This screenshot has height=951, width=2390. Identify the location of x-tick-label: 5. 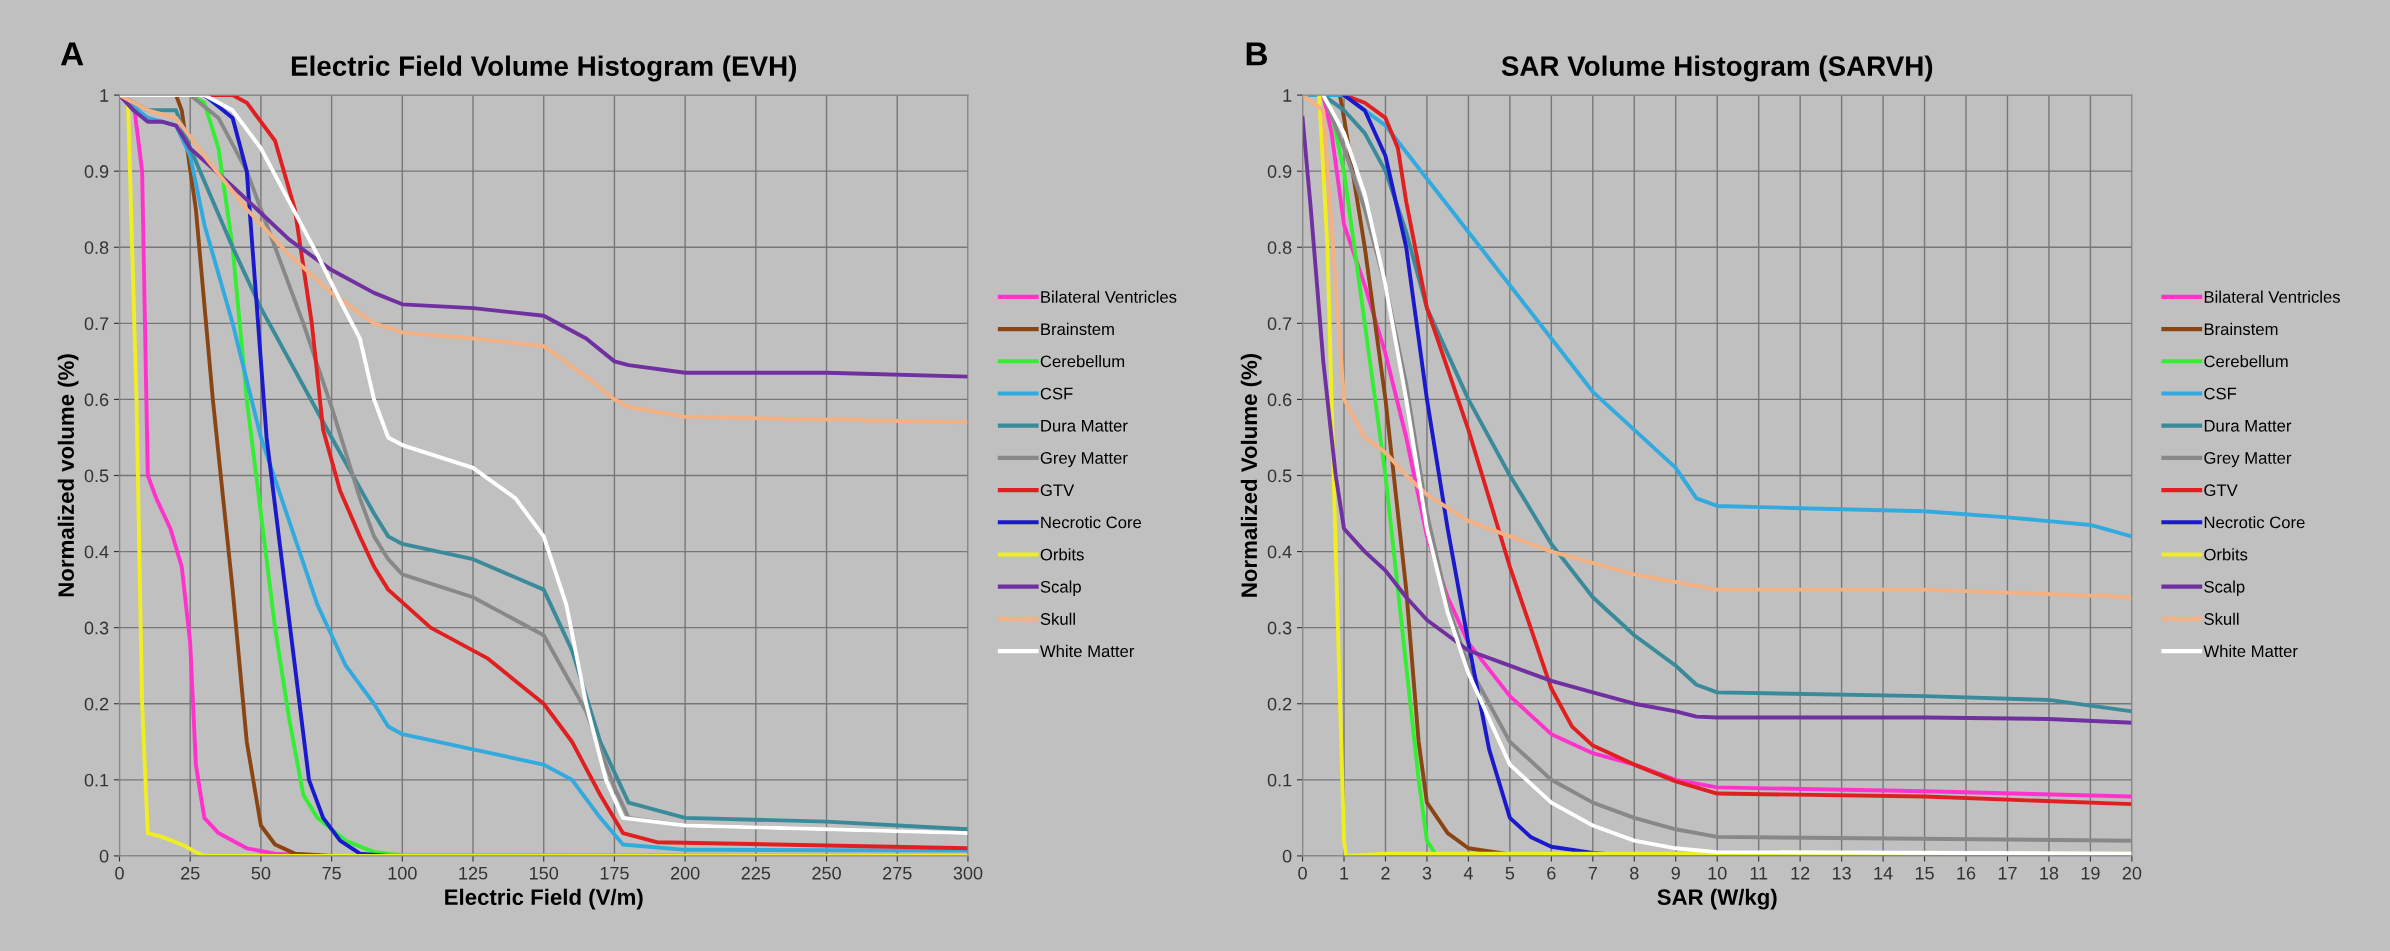
(1510, 873).